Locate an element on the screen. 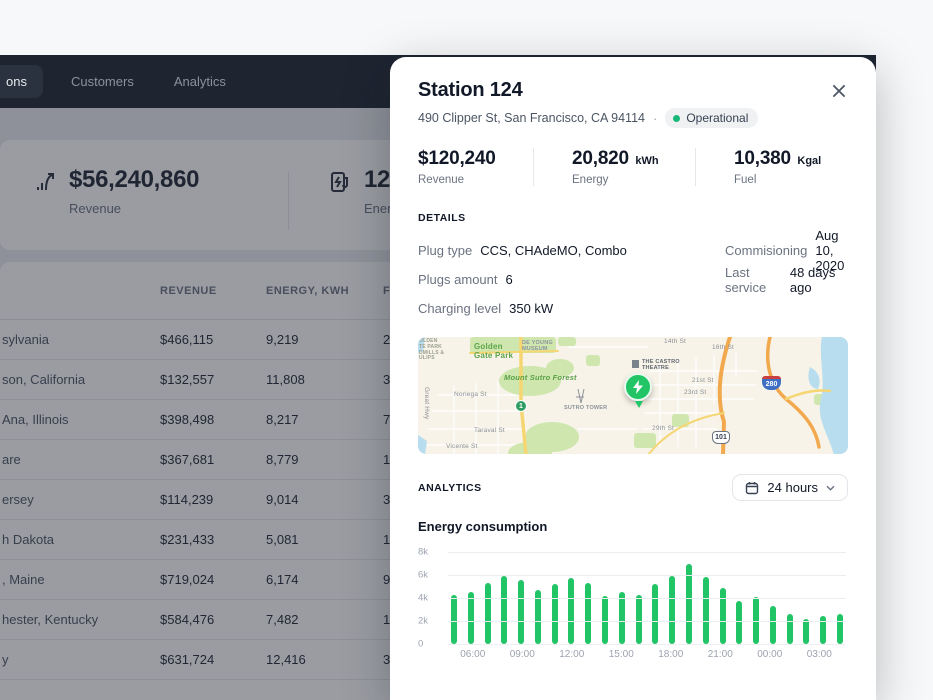  analytics-heading: ANALYTICS is located at coordinates (450, 487).